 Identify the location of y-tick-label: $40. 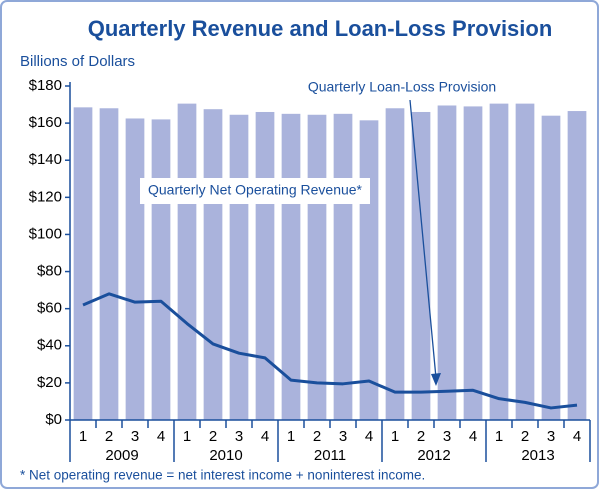
(49, 345).